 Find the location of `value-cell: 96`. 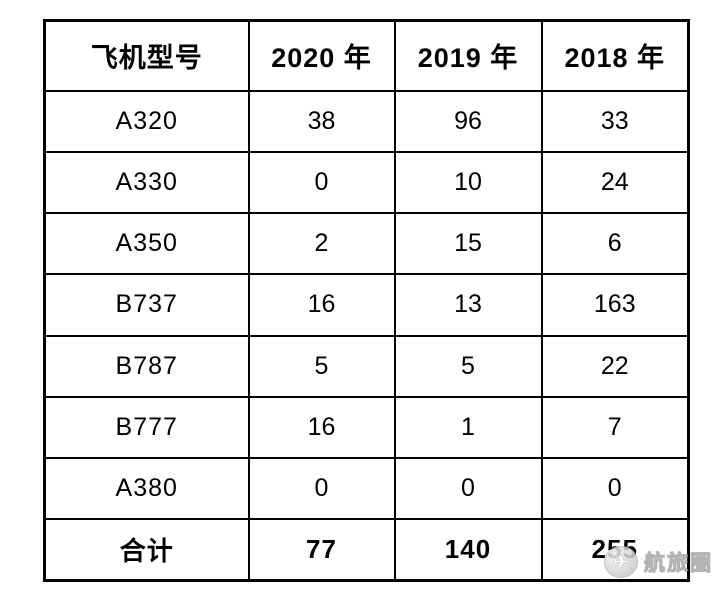

value-cell: 96 is located at coordinates (468, 121).